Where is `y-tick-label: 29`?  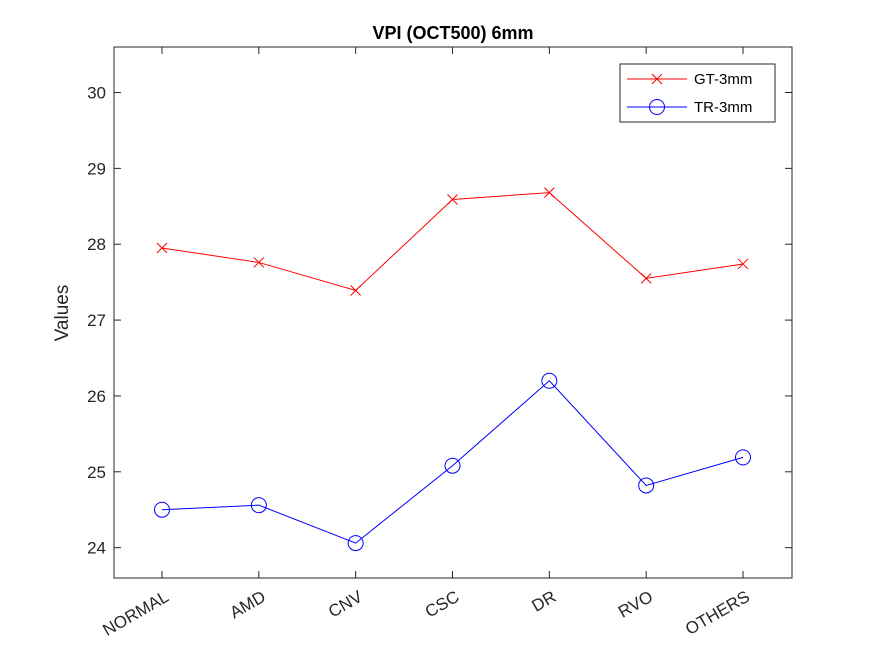 y-tick-label: 29 is located at coordinates (96, 168).